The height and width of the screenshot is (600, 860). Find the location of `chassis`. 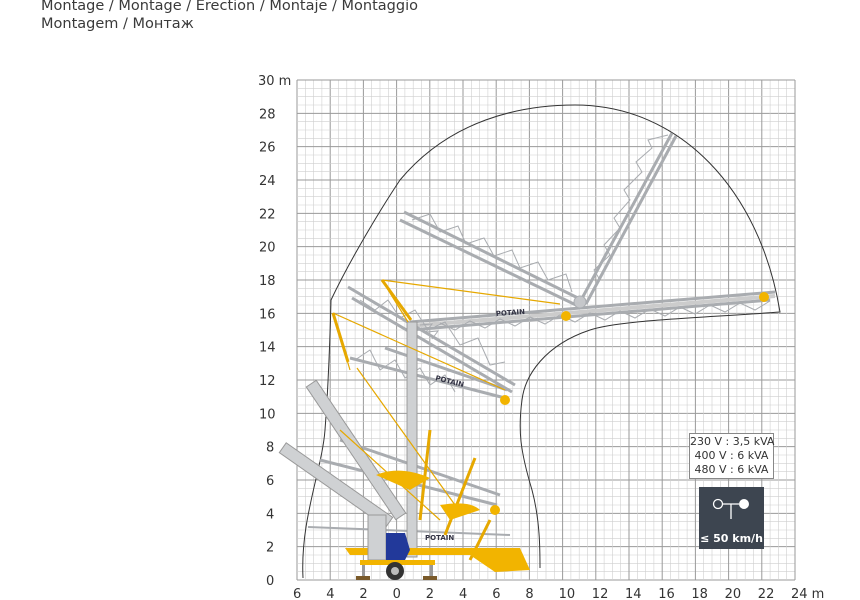

chassis is located at coordinates (396, 547).